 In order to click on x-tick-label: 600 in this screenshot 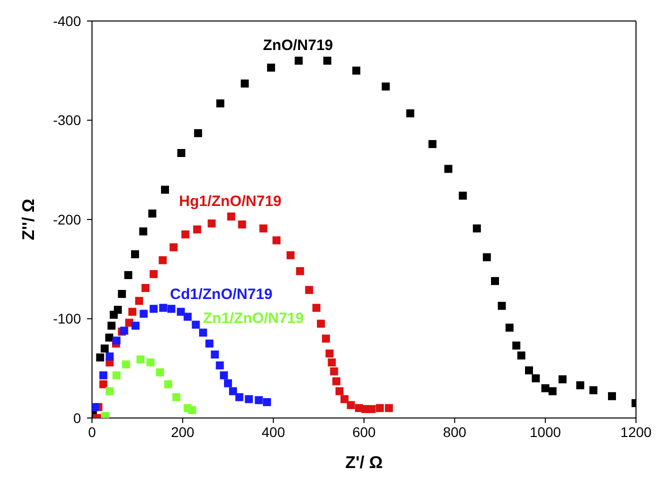, I will do `click(364, 432)`.